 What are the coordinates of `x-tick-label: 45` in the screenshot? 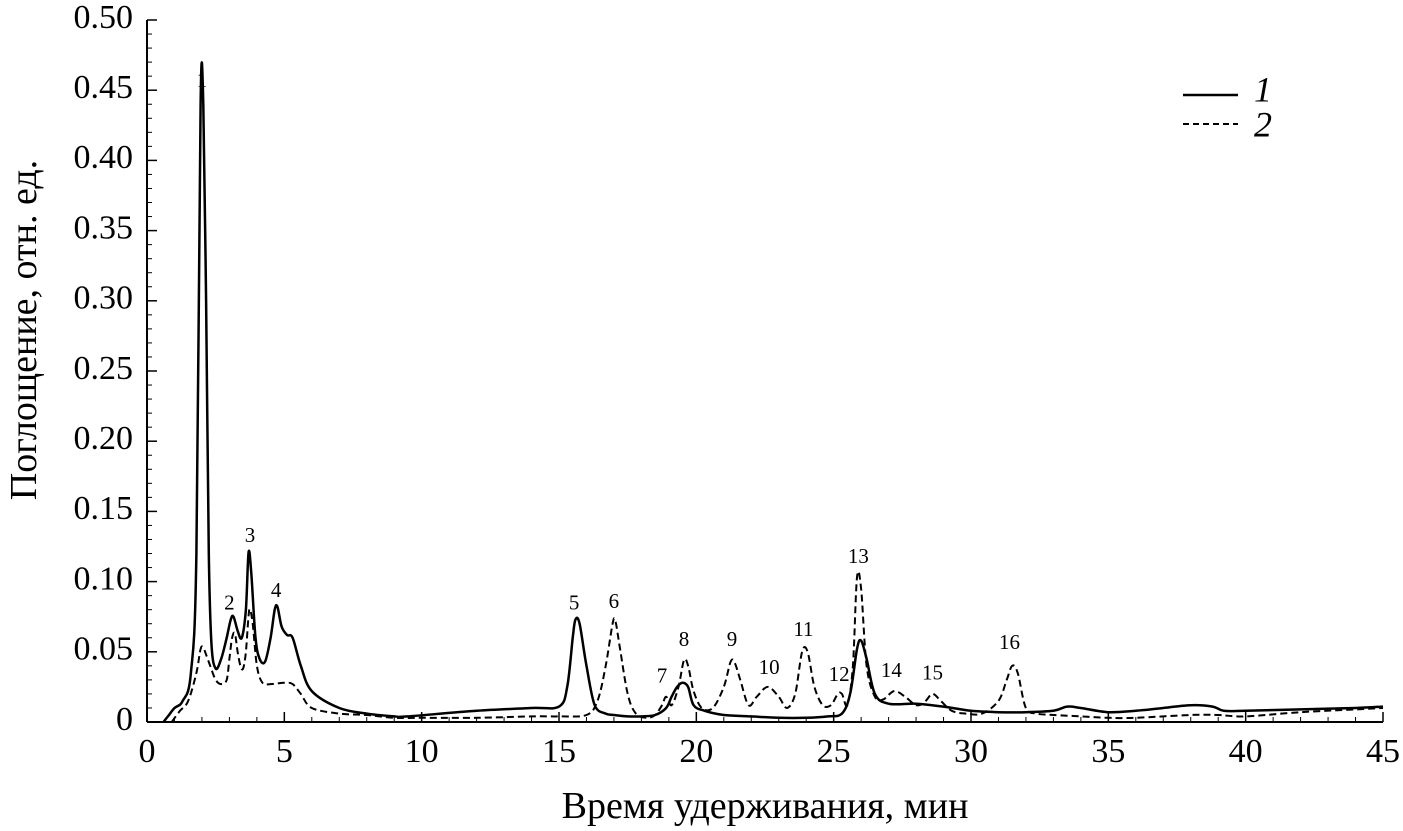 It's located at (1383, 751).